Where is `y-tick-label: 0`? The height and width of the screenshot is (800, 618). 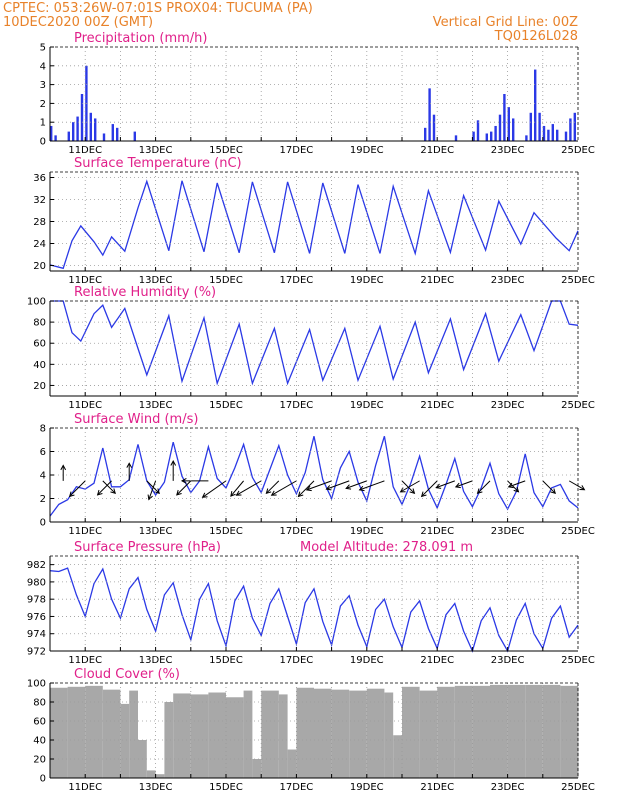 y-tick-label: 0 is located at coordinates (43, 142).